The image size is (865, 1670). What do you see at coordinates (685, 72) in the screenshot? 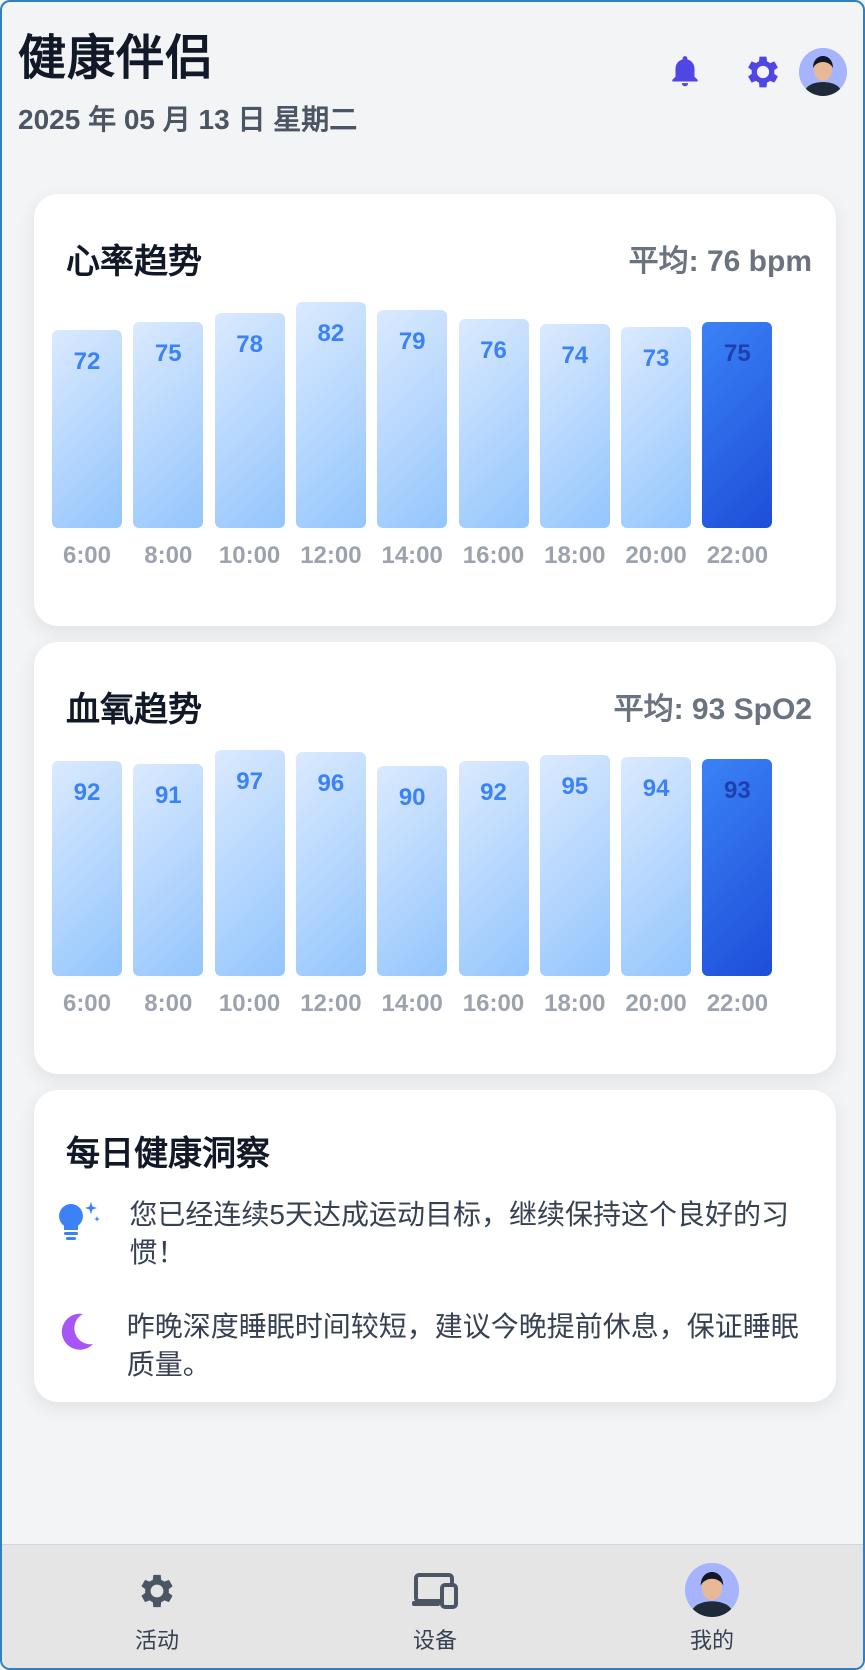
I see `bell-icon` at bounding box center [685, 72].